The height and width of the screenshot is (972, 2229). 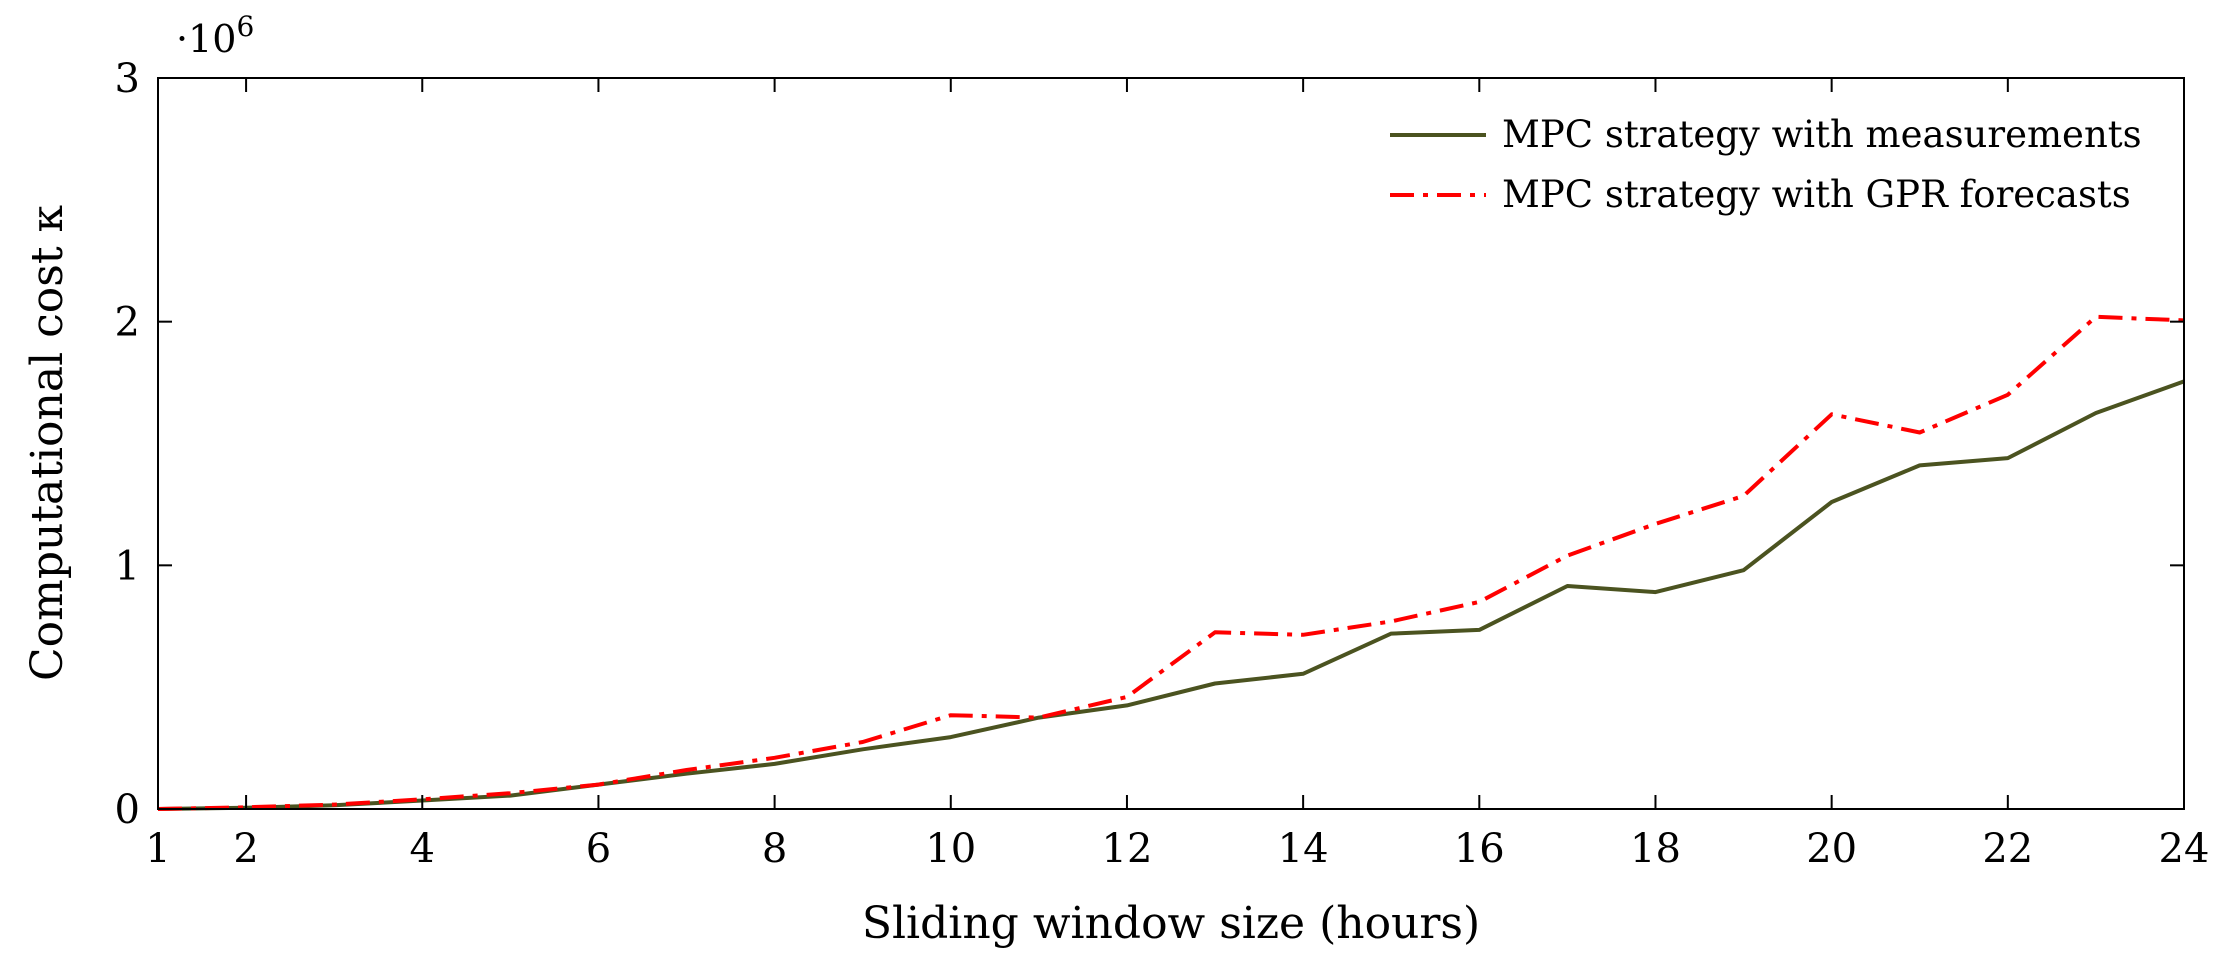 What do you see at coordinates (127, 79) in the screenshot?
I see `y-tick-label: 3` at bounding box center [127, 79].